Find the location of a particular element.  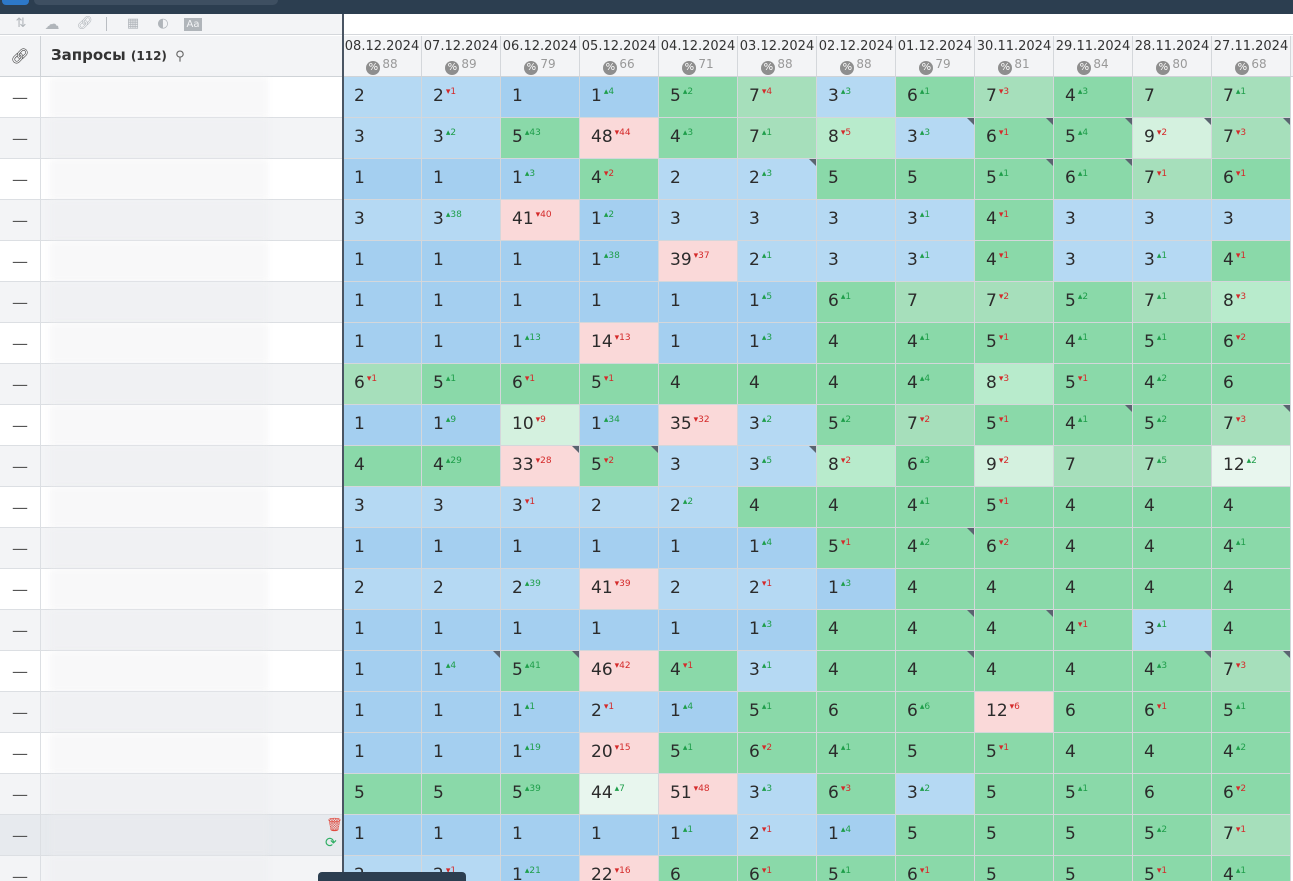

position-cell: 6 ▴1 is located at coordinates (935, 97).